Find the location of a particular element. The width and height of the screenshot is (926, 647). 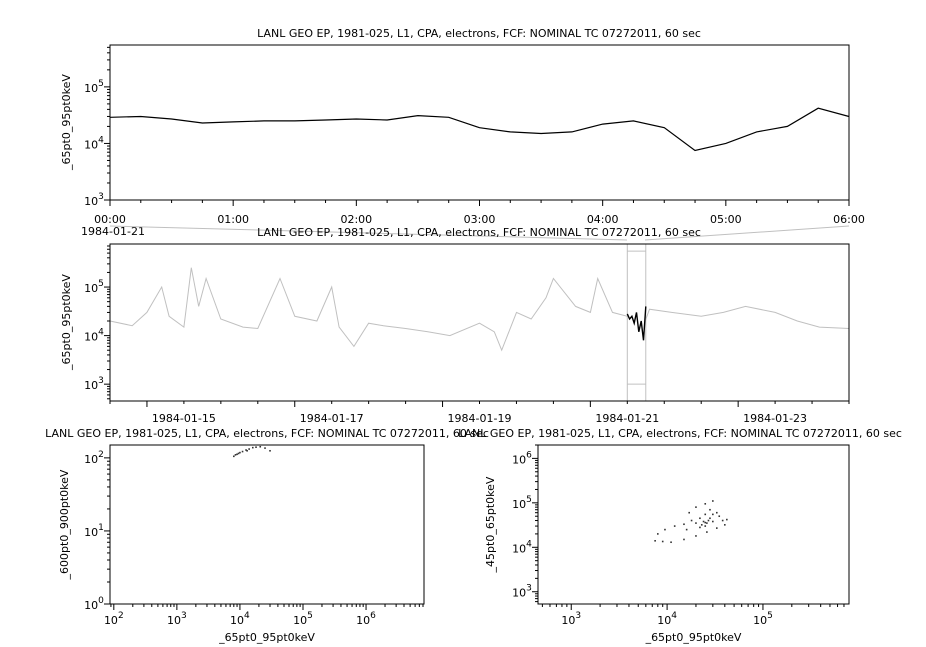

x-tick-label: 10⁶ is located at coordinates (366, 619).